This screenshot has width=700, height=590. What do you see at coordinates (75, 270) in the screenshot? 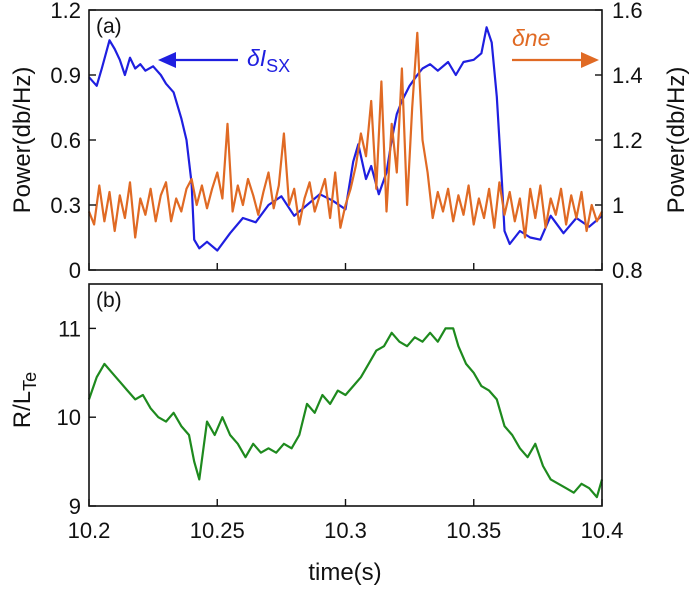
I see `panel-a-left-tick-label: 0` at bounding box center [75, 270].